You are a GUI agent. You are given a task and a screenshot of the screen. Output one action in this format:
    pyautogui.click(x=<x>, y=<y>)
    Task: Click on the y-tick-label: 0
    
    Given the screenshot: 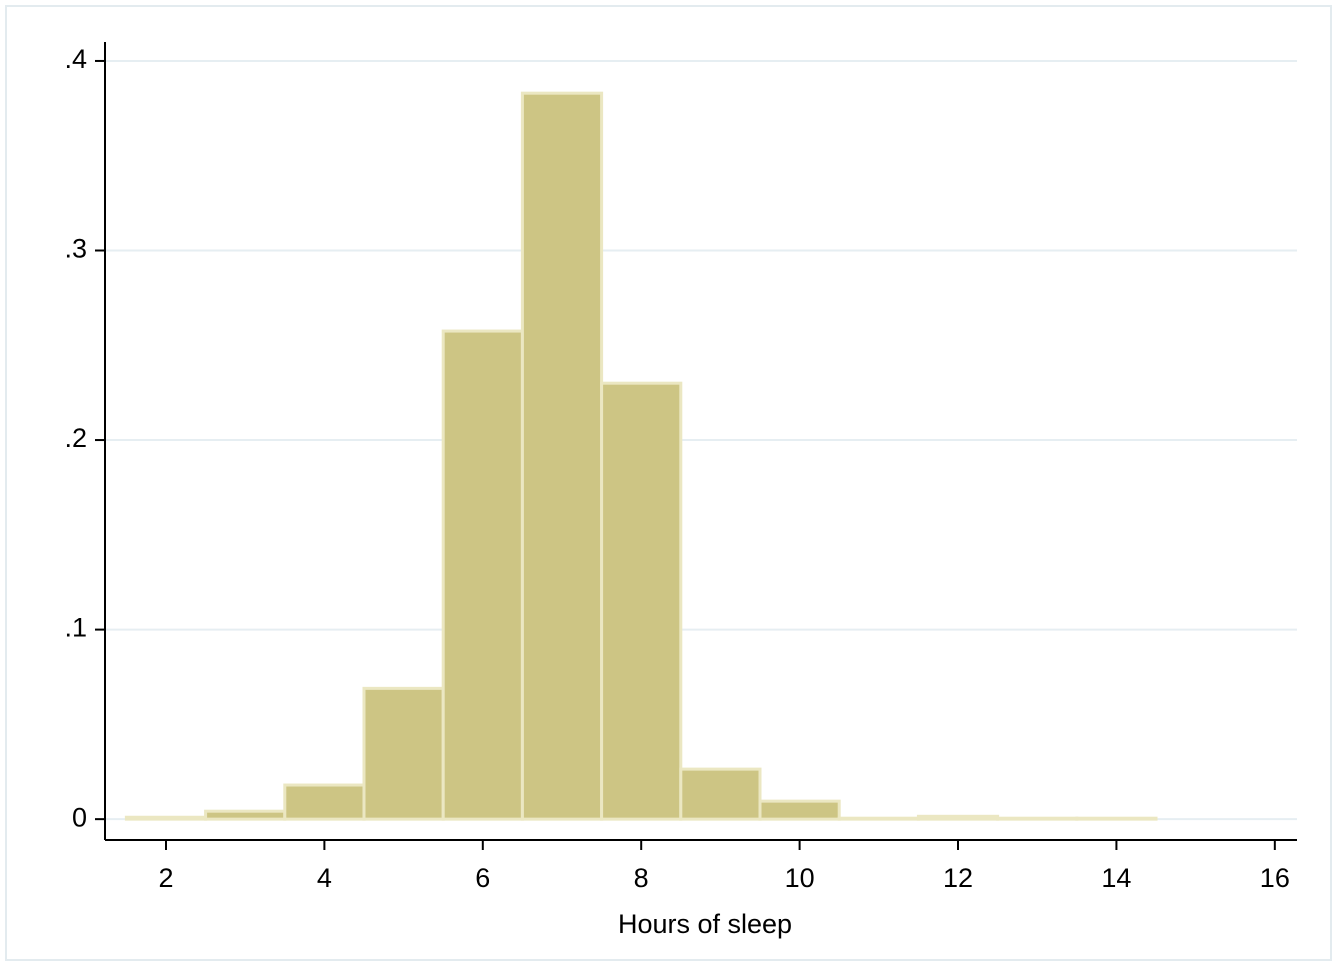 What is the action you would take?
    pyautogui.click(x=79, y=817)
    